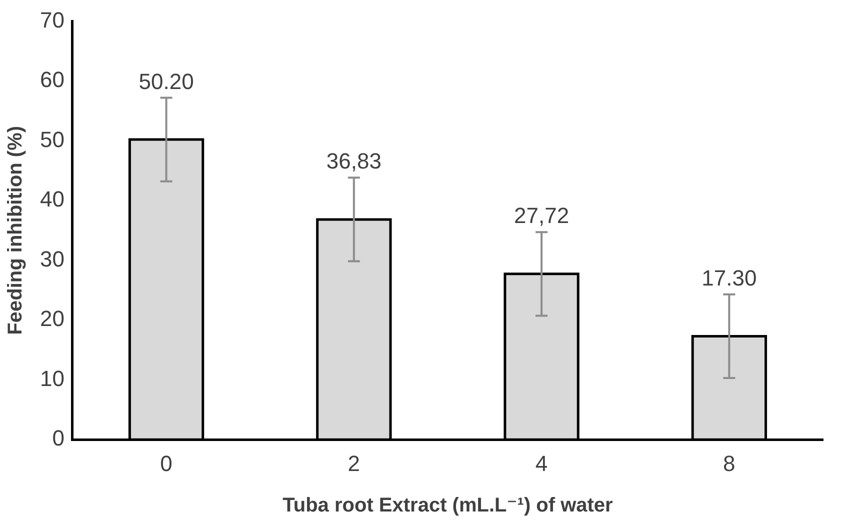  Describe the element at coordinates (52, 199) in the screenshot. I see `y-tick-label: 40` at that location.